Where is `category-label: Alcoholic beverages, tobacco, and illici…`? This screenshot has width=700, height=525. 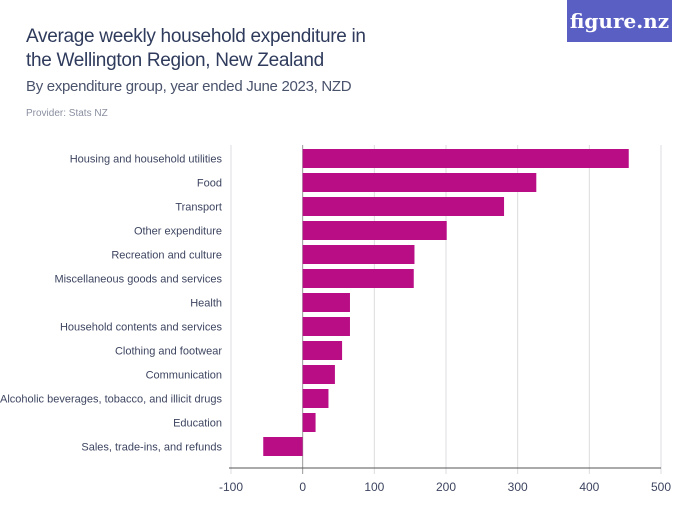
category-label: Alcoholic beverages, tobacco, and illici… is located at coordinates (111, 400).